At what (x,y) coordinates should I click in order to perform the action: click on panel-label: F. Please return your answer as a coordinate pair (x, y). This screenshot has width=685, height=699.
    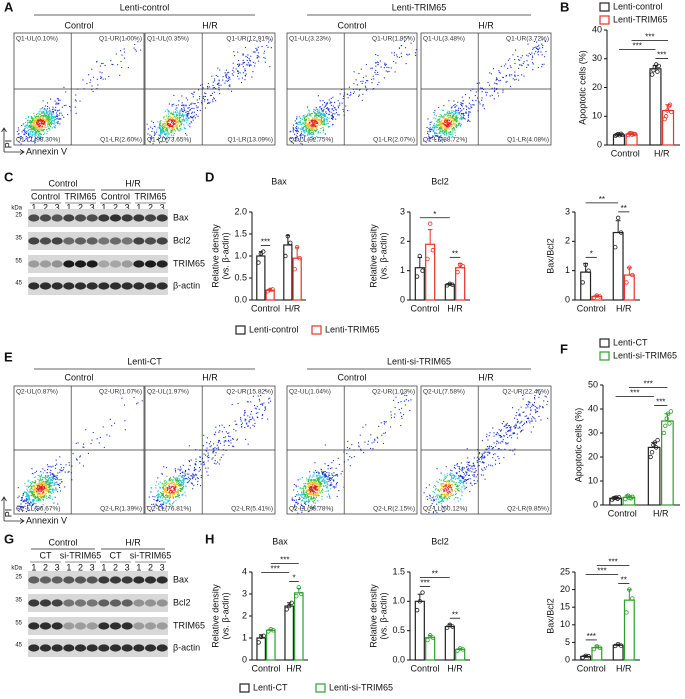
    Looking at the image, I should click on (564, 348).